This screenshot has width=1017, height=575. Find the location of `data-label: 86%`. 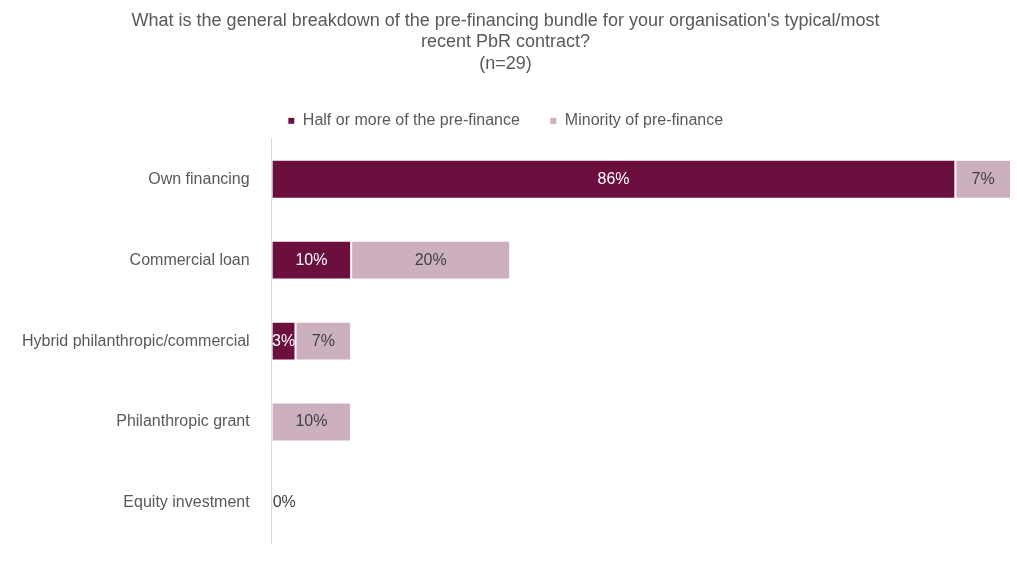

data-label: 86% is located at coordinates (613, 178).